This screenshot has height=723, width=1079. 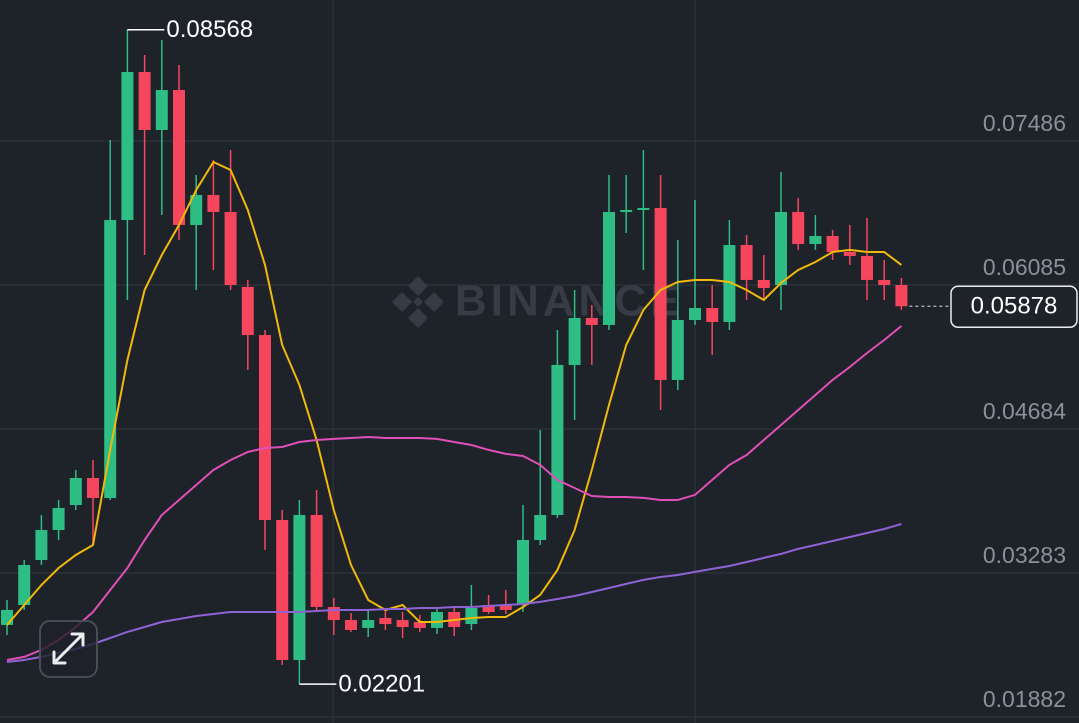 I want to click on y-tick-label: 0.04684, so click(x=1024, y=411).